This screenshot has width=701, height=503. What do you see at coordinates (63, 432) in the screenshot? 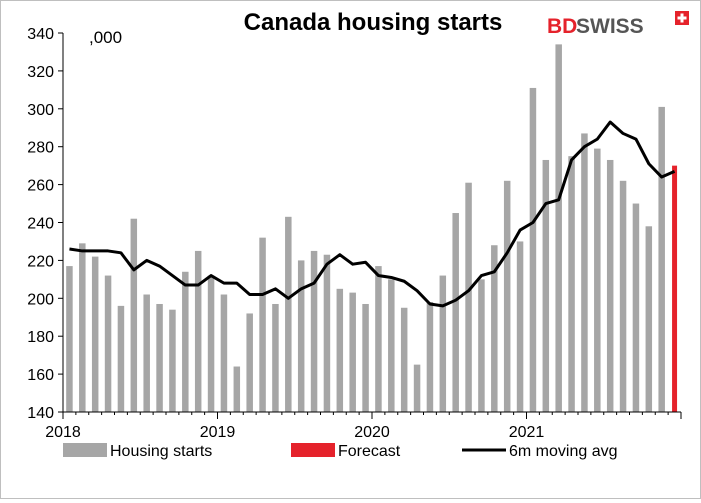
I see `x-tick-label: 2018` at bounding box center [63, 432].